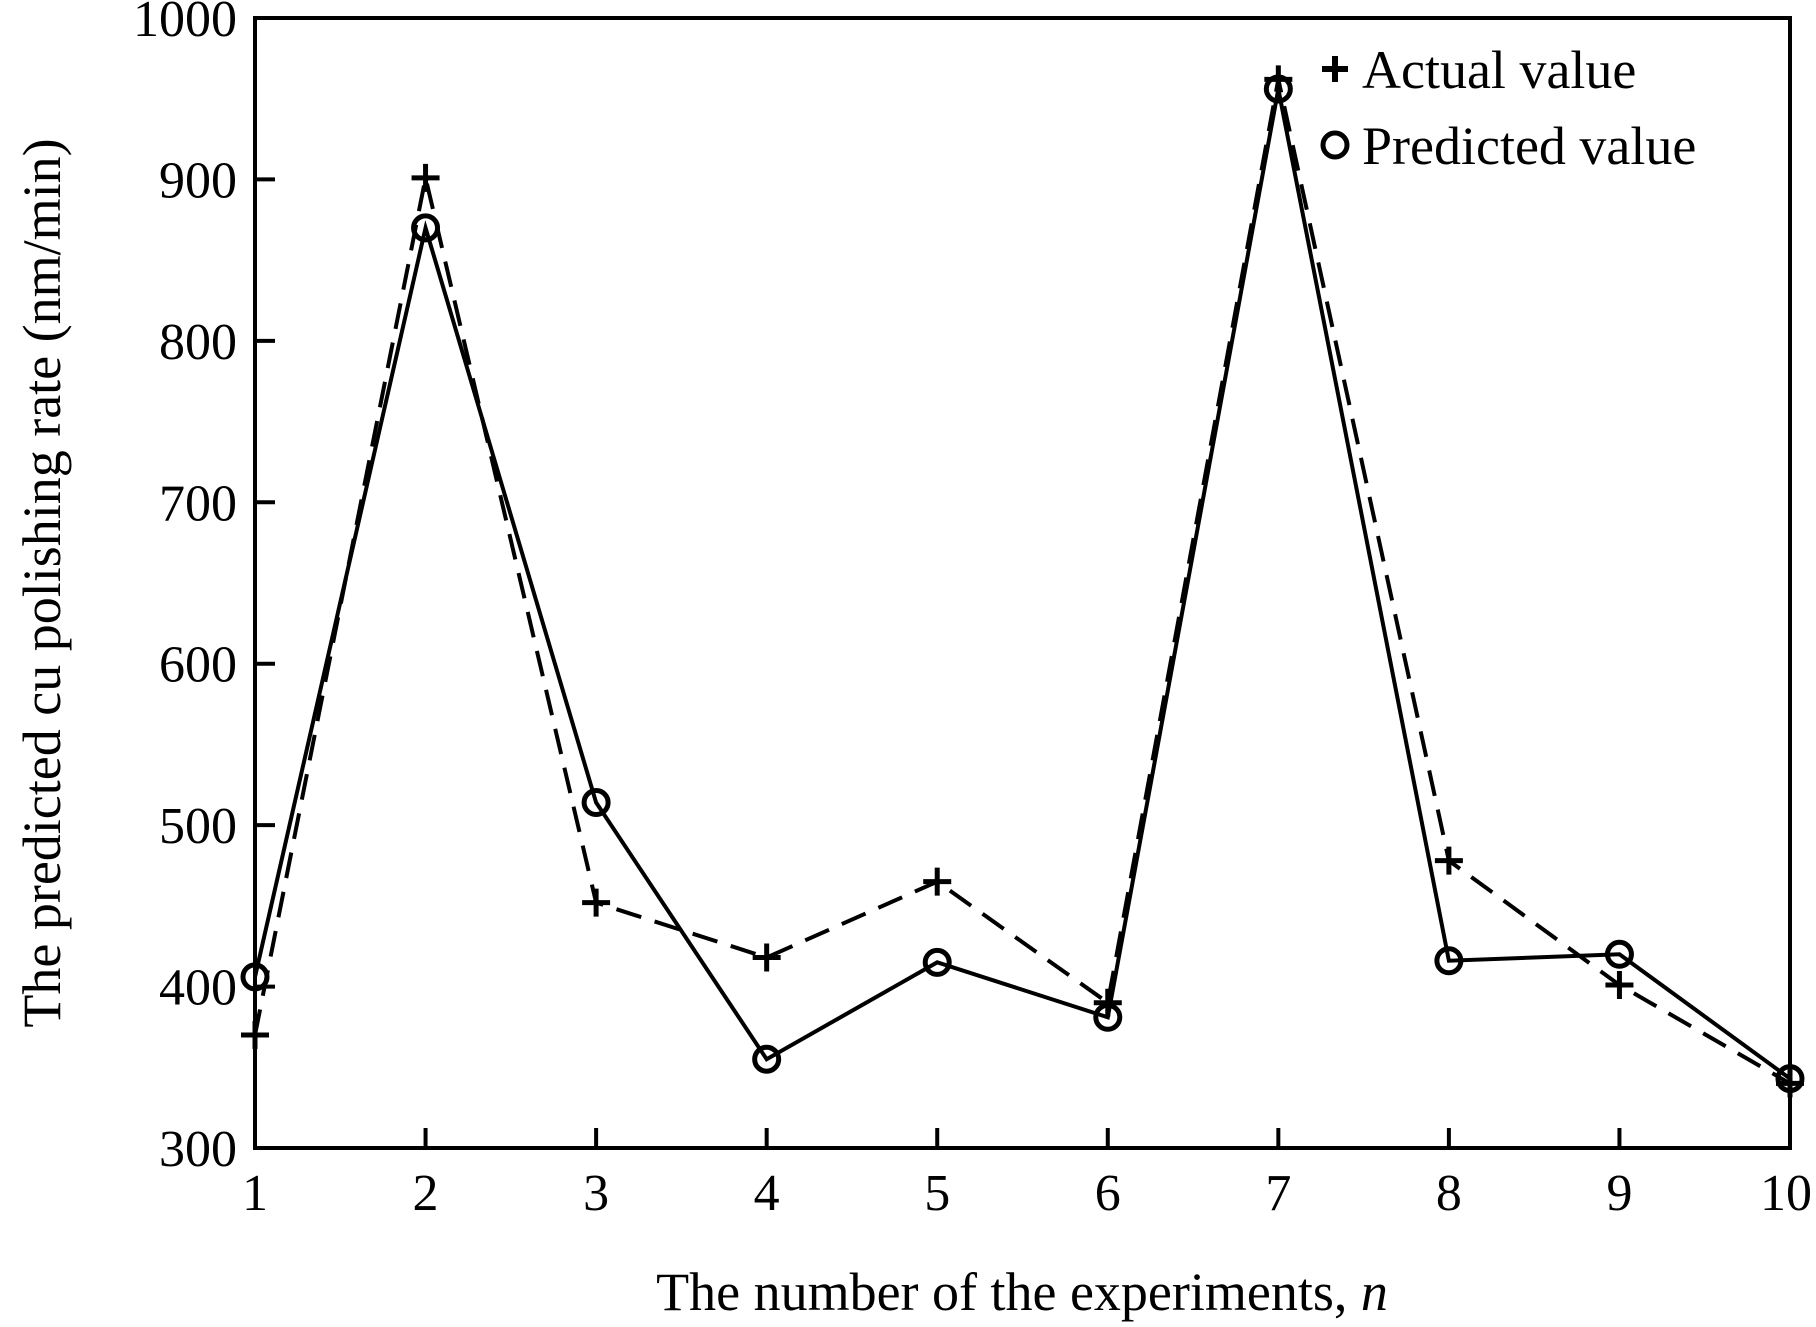 This screenshot has width=1816, height=1327. What do you see at coordinates (1499, 70) in the screenshot?
I see `legend-label-actual: Actual value` at bounding box center [1499, 70].